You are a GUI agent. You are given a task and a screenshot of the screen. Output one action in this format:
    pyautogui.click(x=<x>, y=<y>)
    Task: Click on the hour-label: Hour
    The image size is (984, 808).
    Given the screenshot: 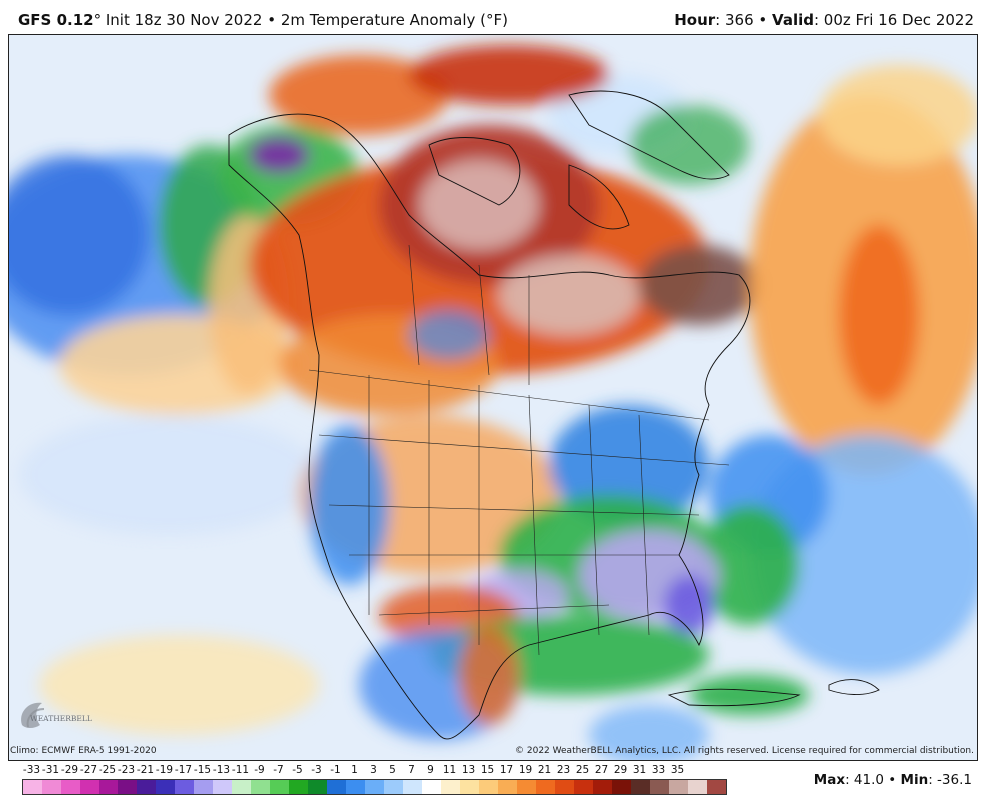 What is the action you would take?
    pyautogui.click(x=695, y=20)
    